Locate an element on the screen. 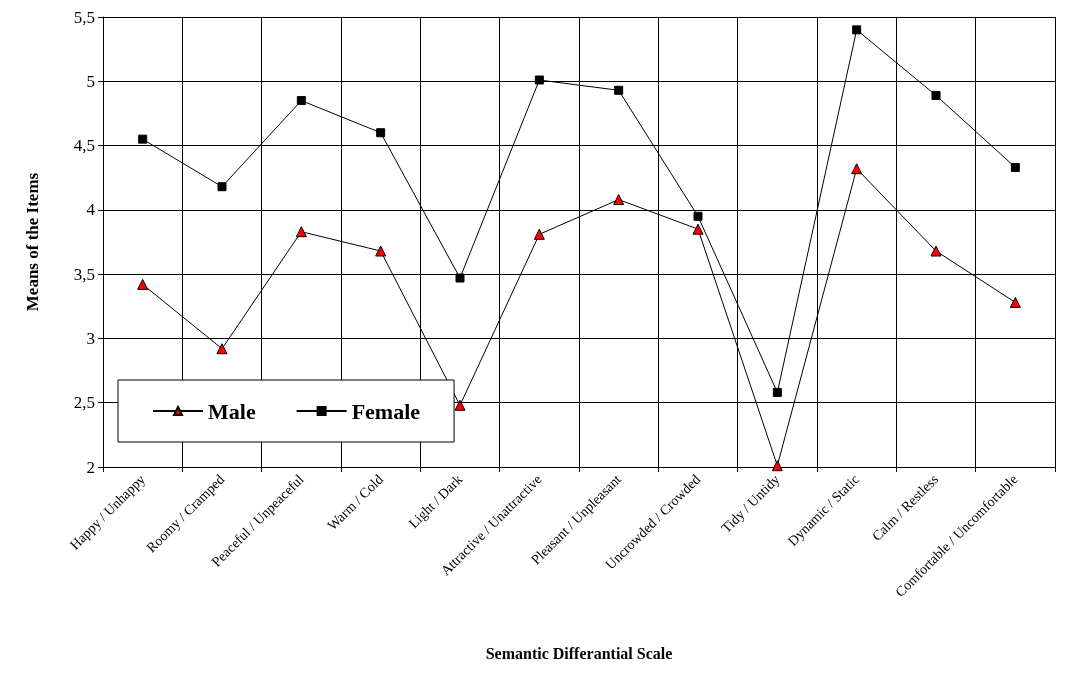  x-axis-title: Semantic Differantial Scale is located at coordinates (579, 653).